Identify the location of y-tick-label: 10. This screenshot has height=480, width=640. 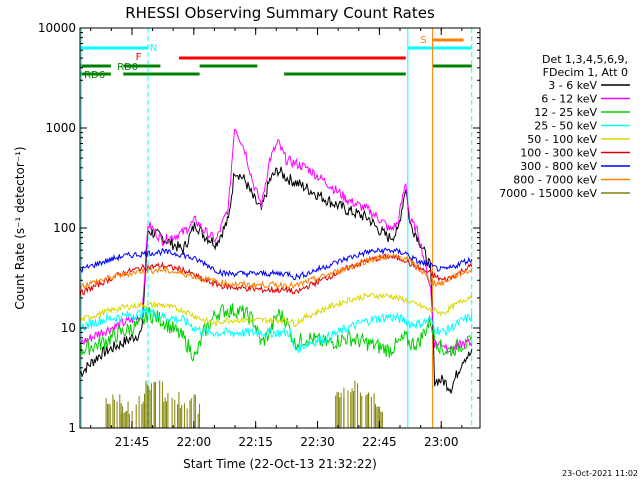
(68, 328).